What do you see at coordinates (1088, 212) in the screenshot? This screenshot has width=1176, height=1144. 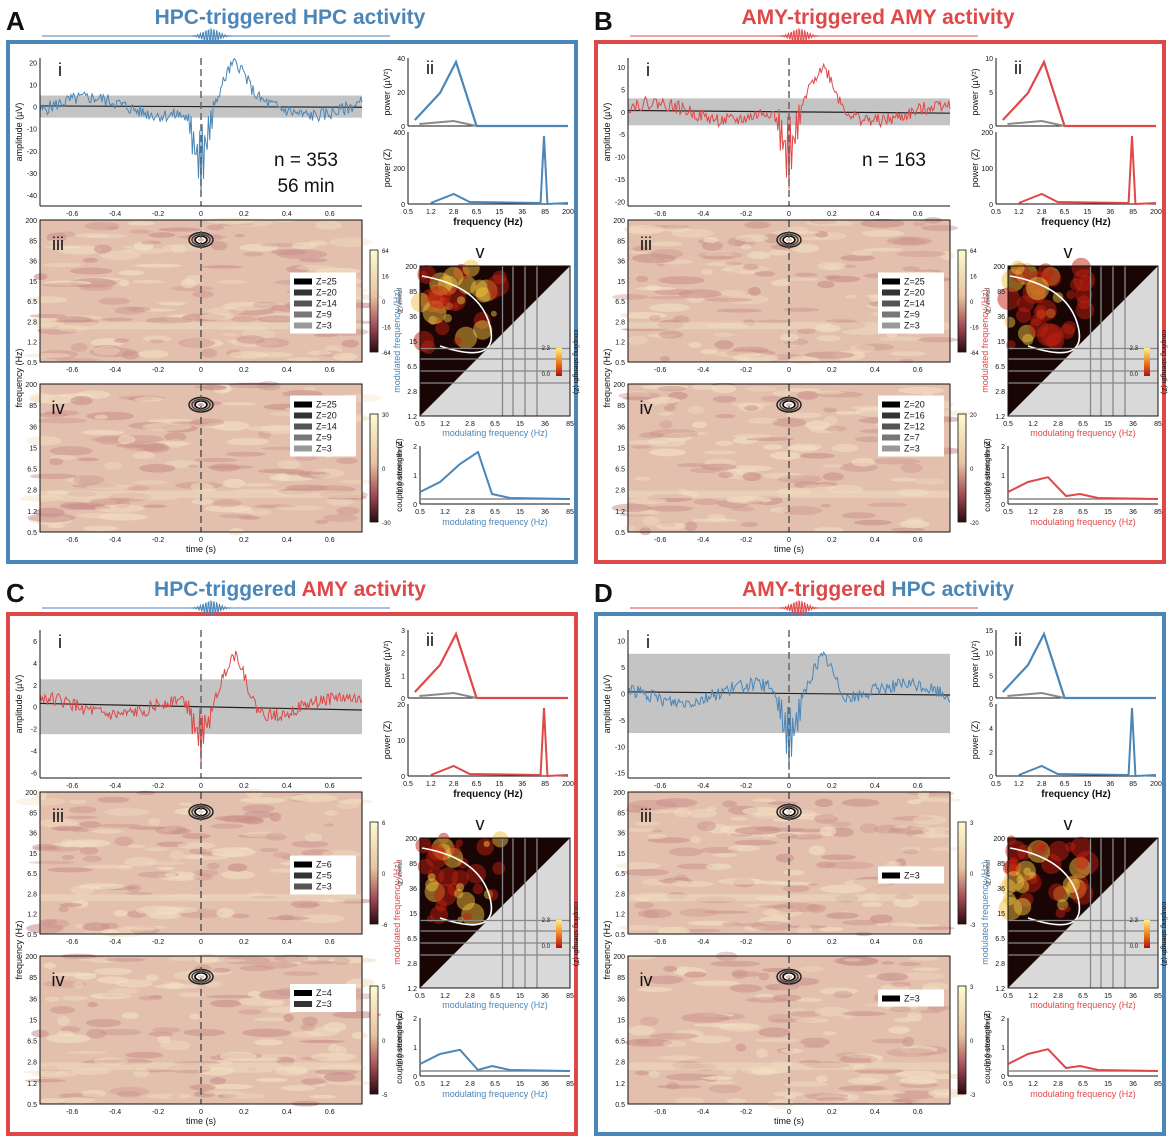 I see `freq-x-tick: 15` at bounding box center [1088, 212].